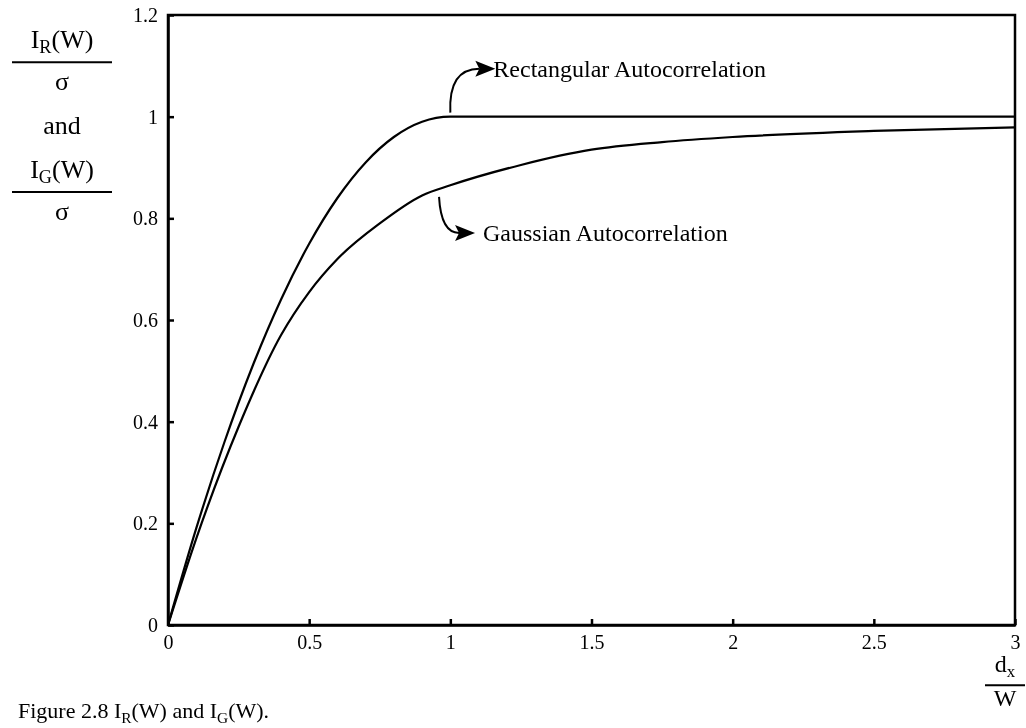 This screenshot has width=1026, height=728. What do you see at coordinates (629, 68) in the screenshot?
I see `annotation: Rectangular Autocorrelation` at bounding box center [629, 68].